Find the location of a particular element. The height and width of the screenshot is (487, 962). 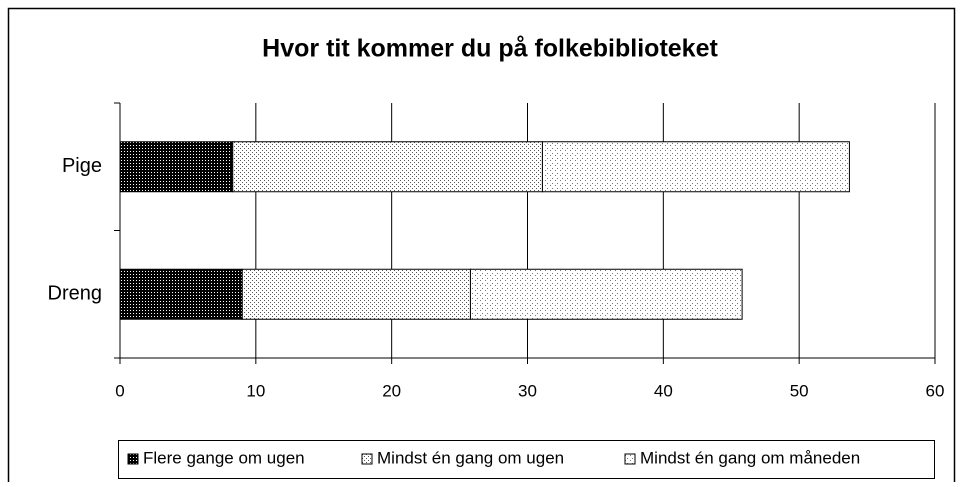

legend-label: Mindst én gang om måneden is located at coordinates (750, 457).